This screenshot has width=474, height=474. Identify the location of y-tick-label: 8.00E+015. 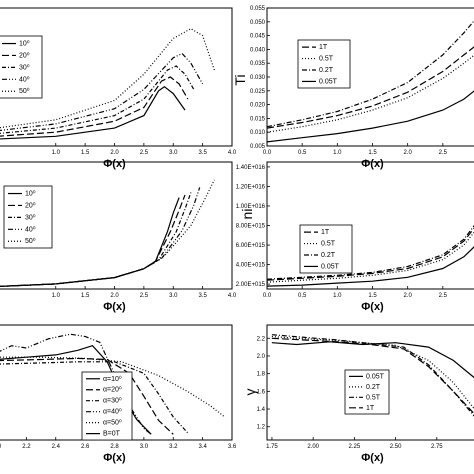
(251, 227).